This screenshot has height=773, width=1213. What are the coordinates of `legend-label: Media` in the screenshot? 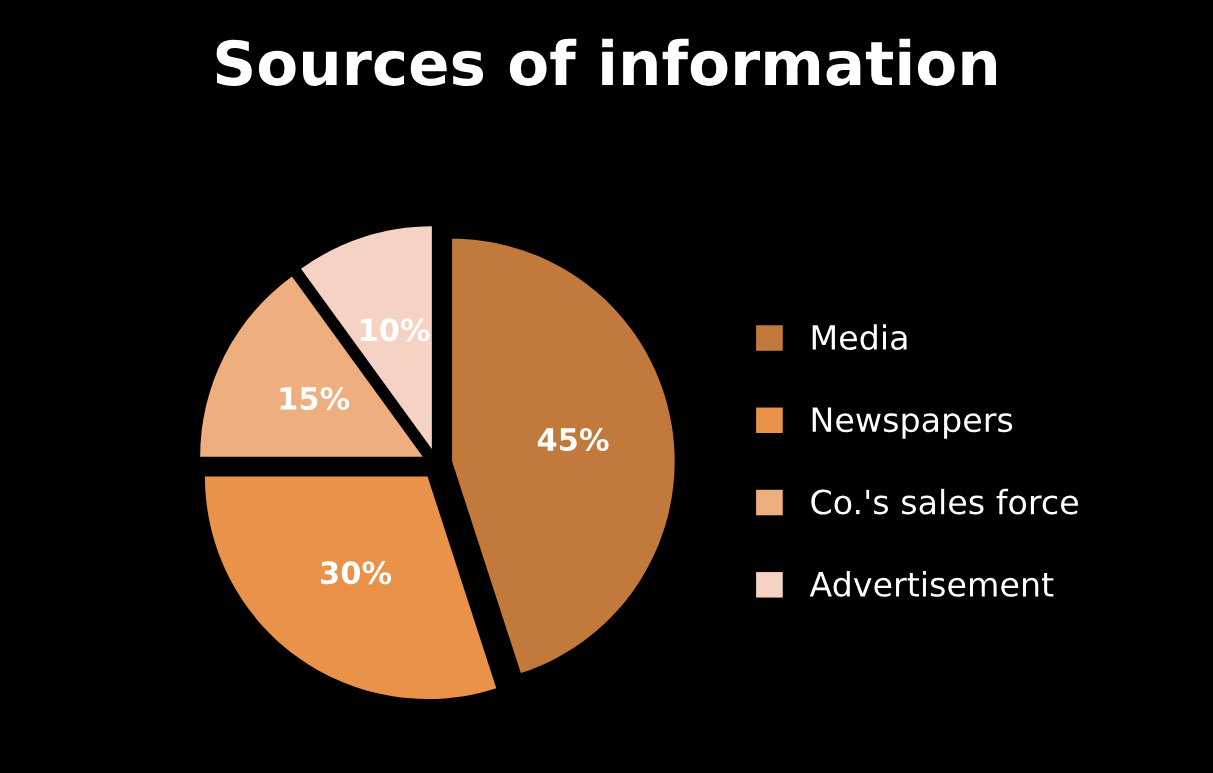 It's located at (859, 337).